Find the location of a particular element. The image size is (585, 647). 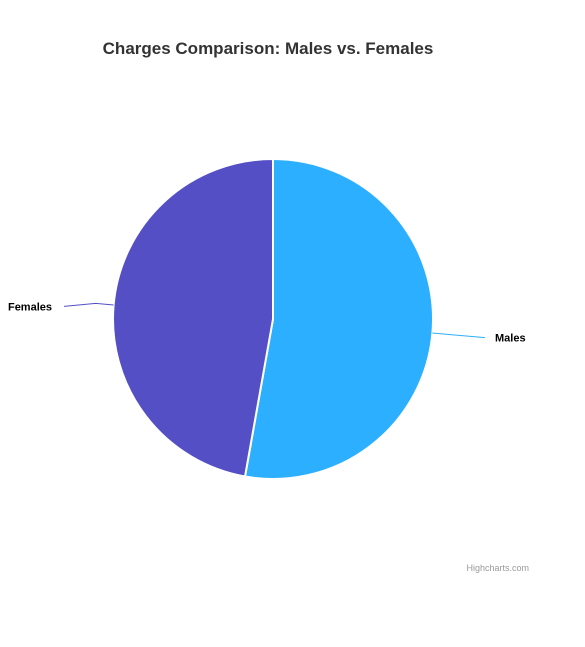

connector-line-males is located at coordinates (459, 335).